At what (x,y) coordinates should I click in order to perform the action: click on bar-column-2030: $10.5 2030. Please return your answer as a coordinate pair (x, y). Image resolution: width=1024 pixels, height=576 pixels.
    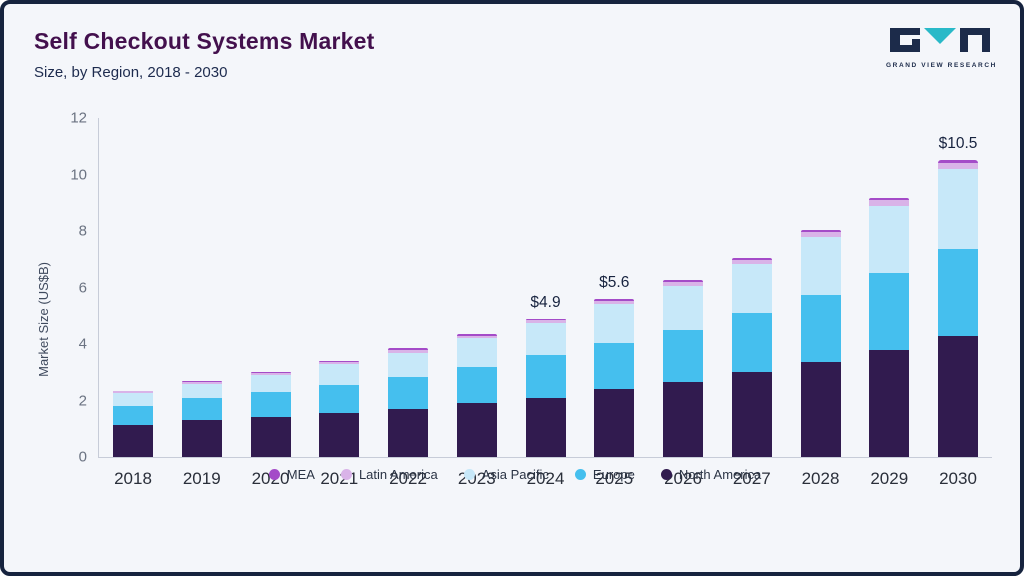
    Looking at the image, I should click on (958, 303).